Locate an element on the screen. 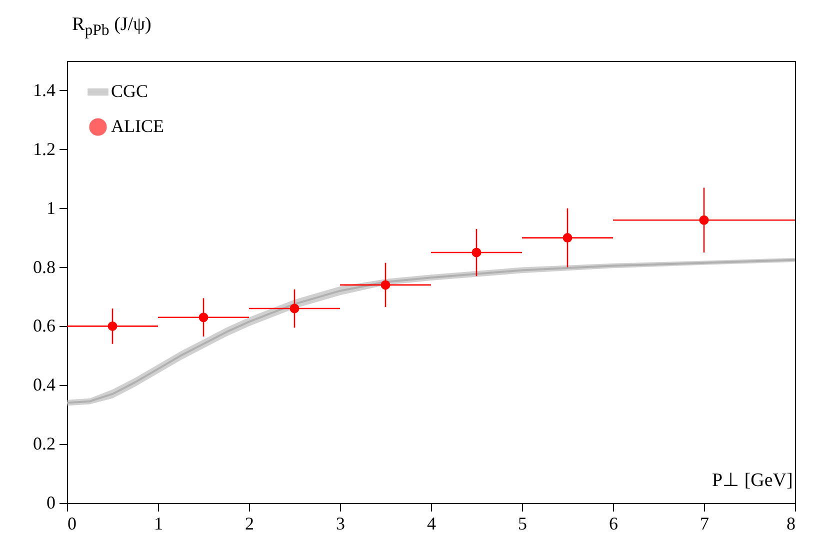 The image size is (823, 539). x-tick-label: 8 is located at coordinates (791, 524).